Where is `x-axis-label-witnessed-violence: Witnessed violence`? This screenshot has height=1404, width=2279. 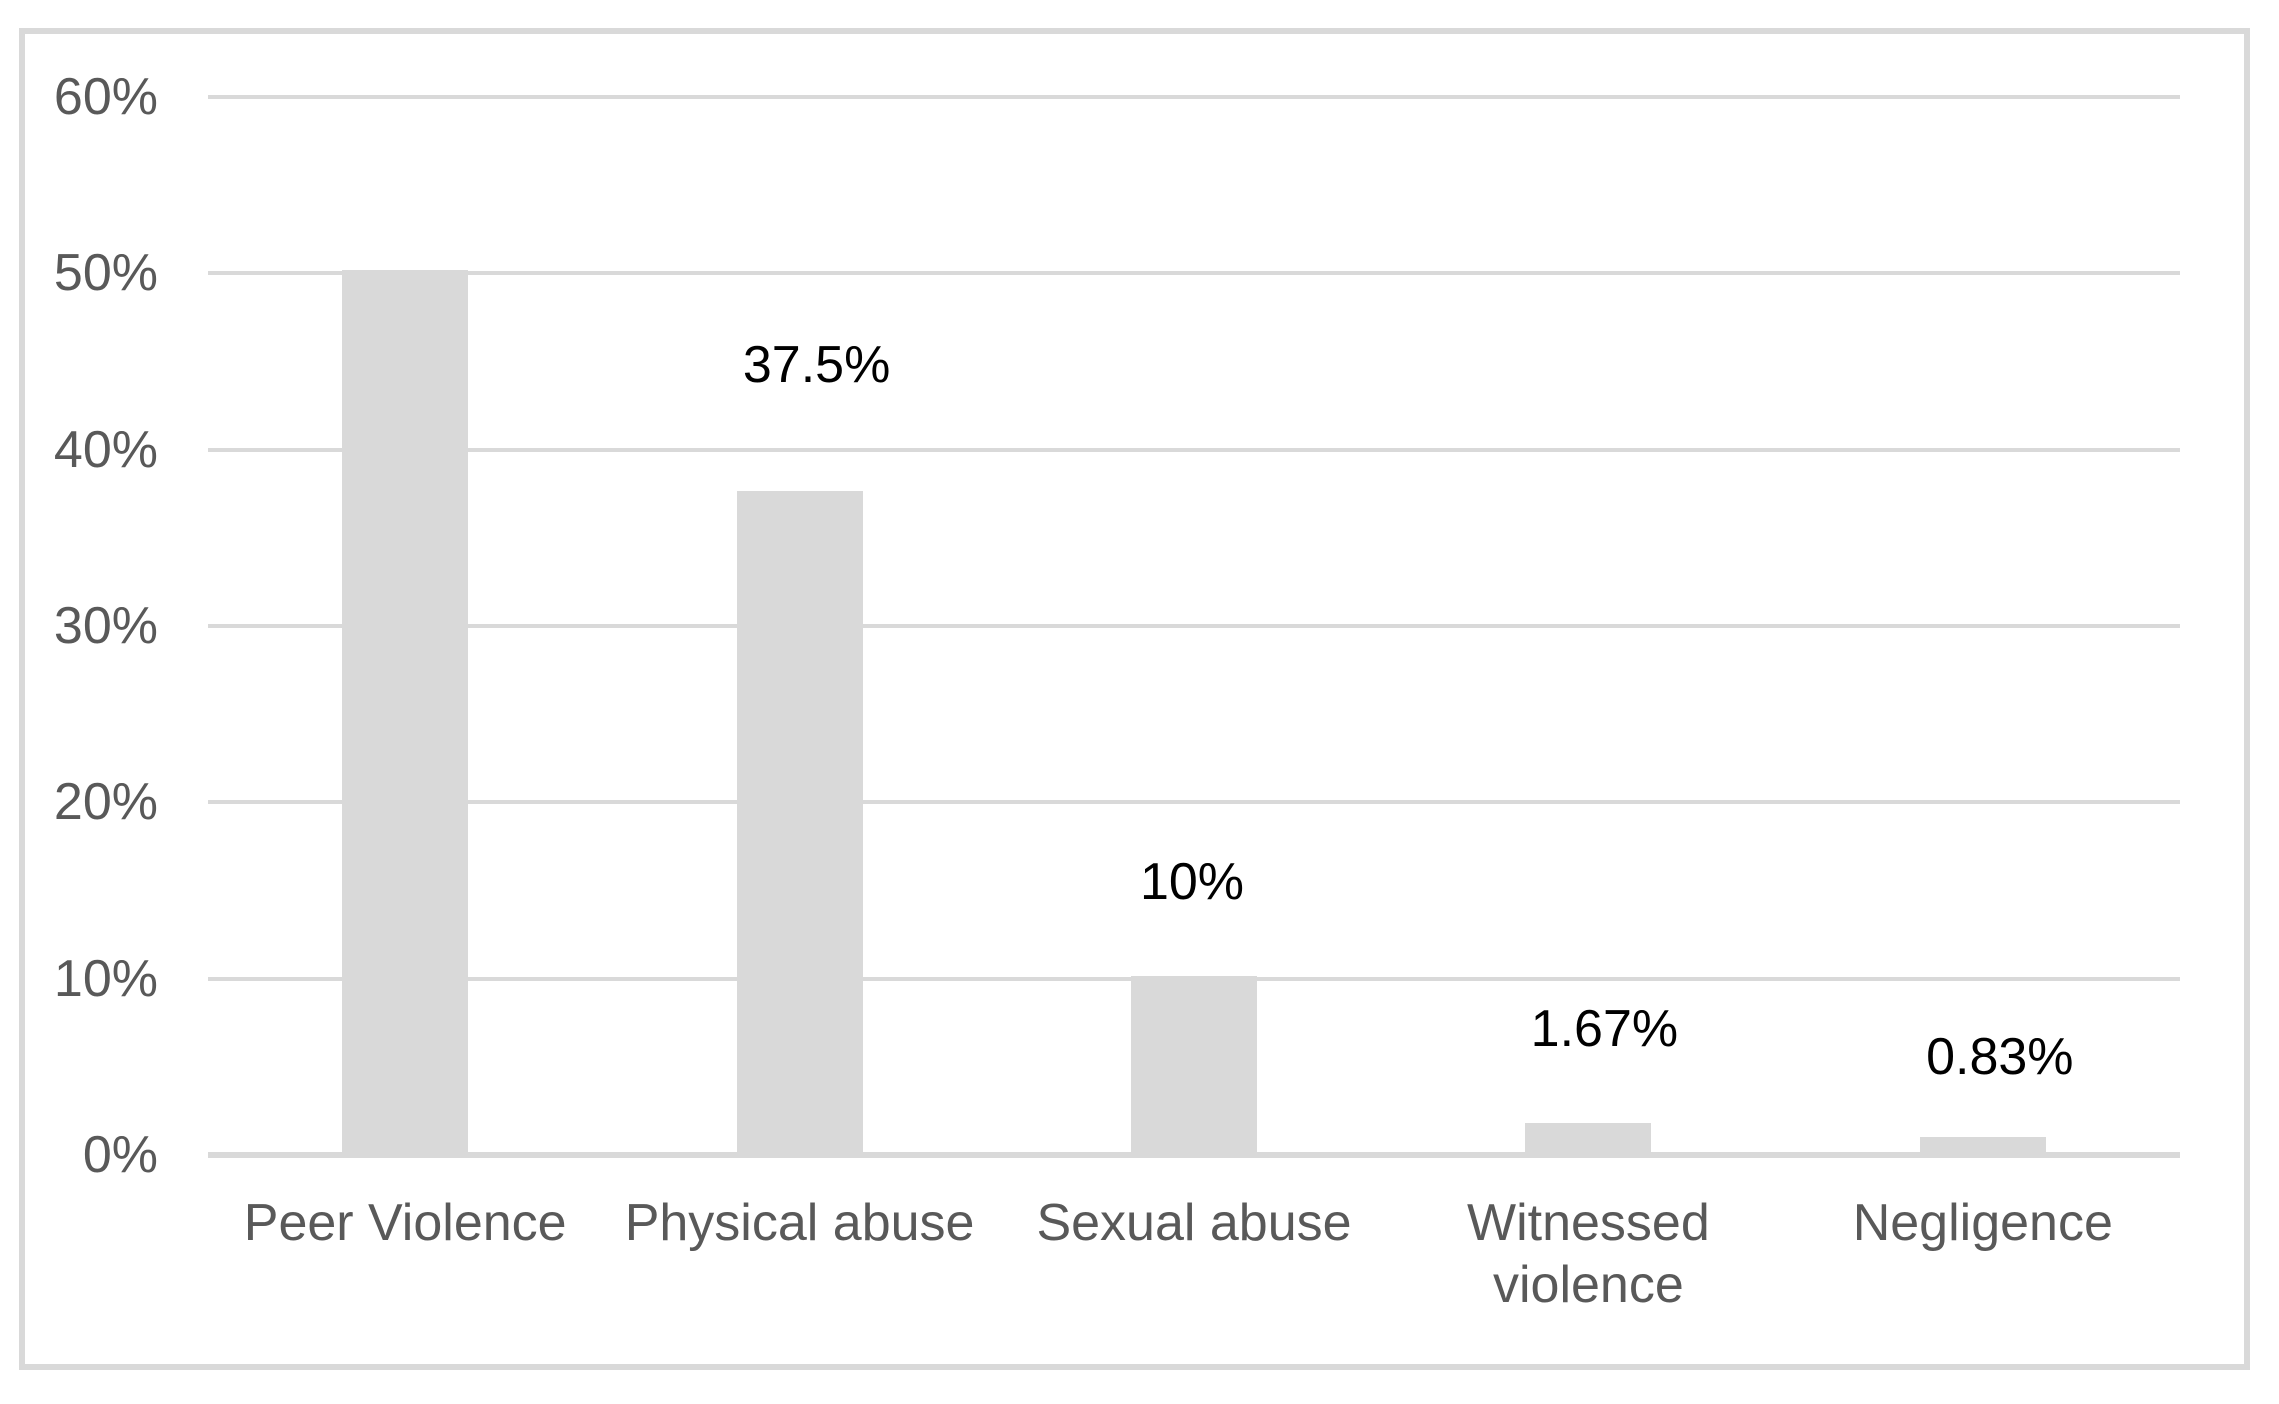
x-axis-label-witnessed-violence: Witnessed violence is located at coordinates (1588, 1254).